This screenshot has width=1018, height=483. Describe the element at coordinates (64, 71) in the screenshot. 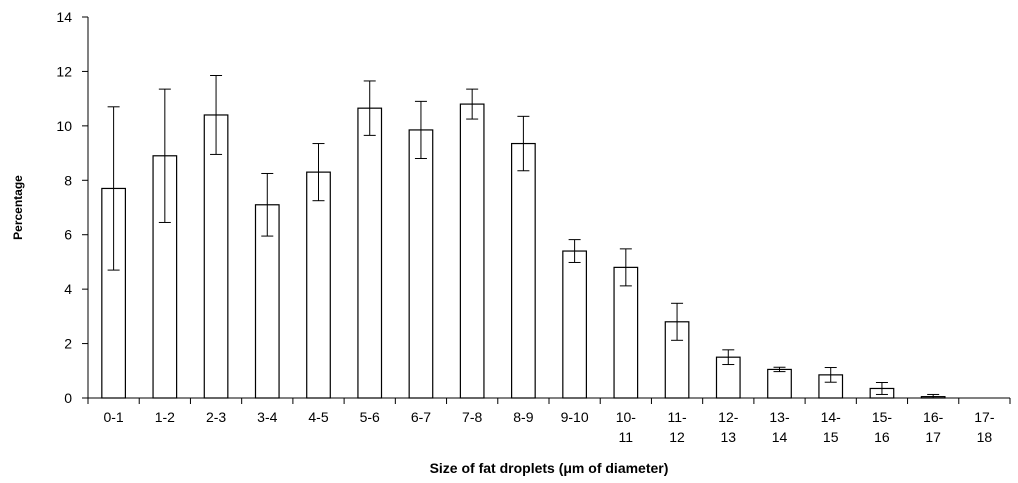

I see `y-tick-label: 12` at that location.